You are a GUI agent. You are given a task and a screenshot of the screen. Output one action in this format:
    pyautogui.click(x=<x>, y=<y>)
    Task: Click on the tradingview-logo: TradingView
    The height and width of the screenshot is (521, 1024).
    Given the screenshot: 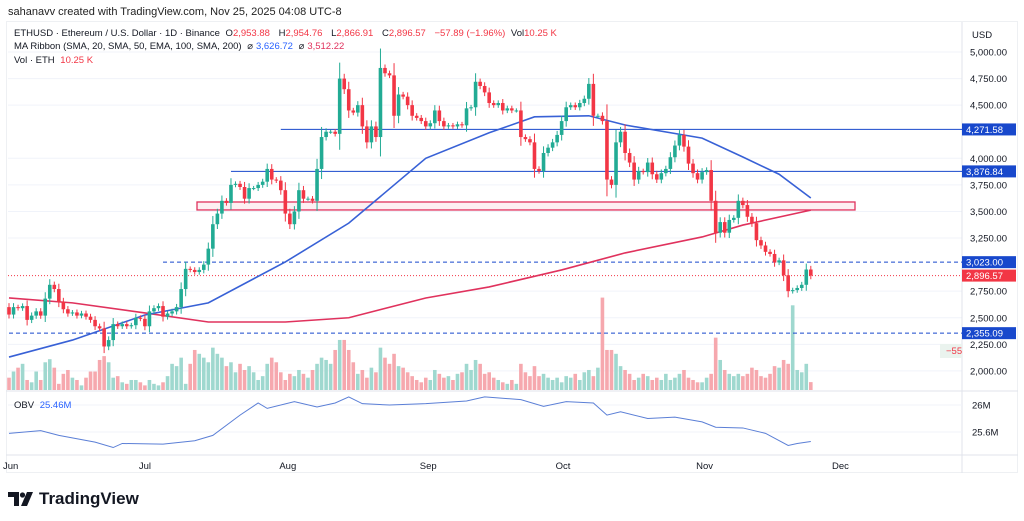 What is the action you would take?
    pyautogui.click(x=73, y=499)
    